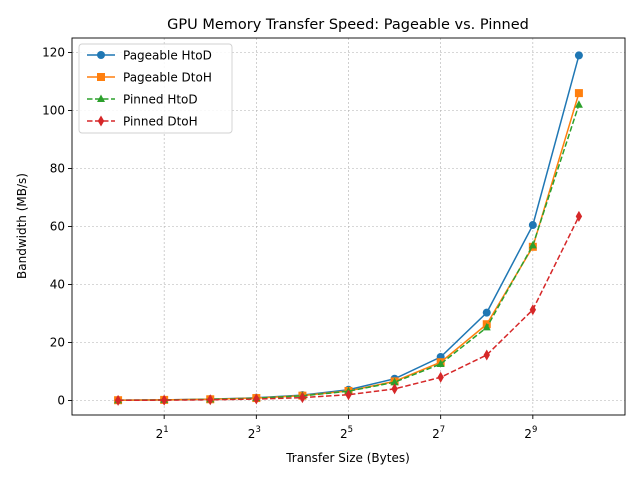 The height and width of the screenshot is (484, 640). What do you see at coordinates (438, 433) in the screenshot?
I see `x-tick-label: 27` at bounding box center [438, 433].